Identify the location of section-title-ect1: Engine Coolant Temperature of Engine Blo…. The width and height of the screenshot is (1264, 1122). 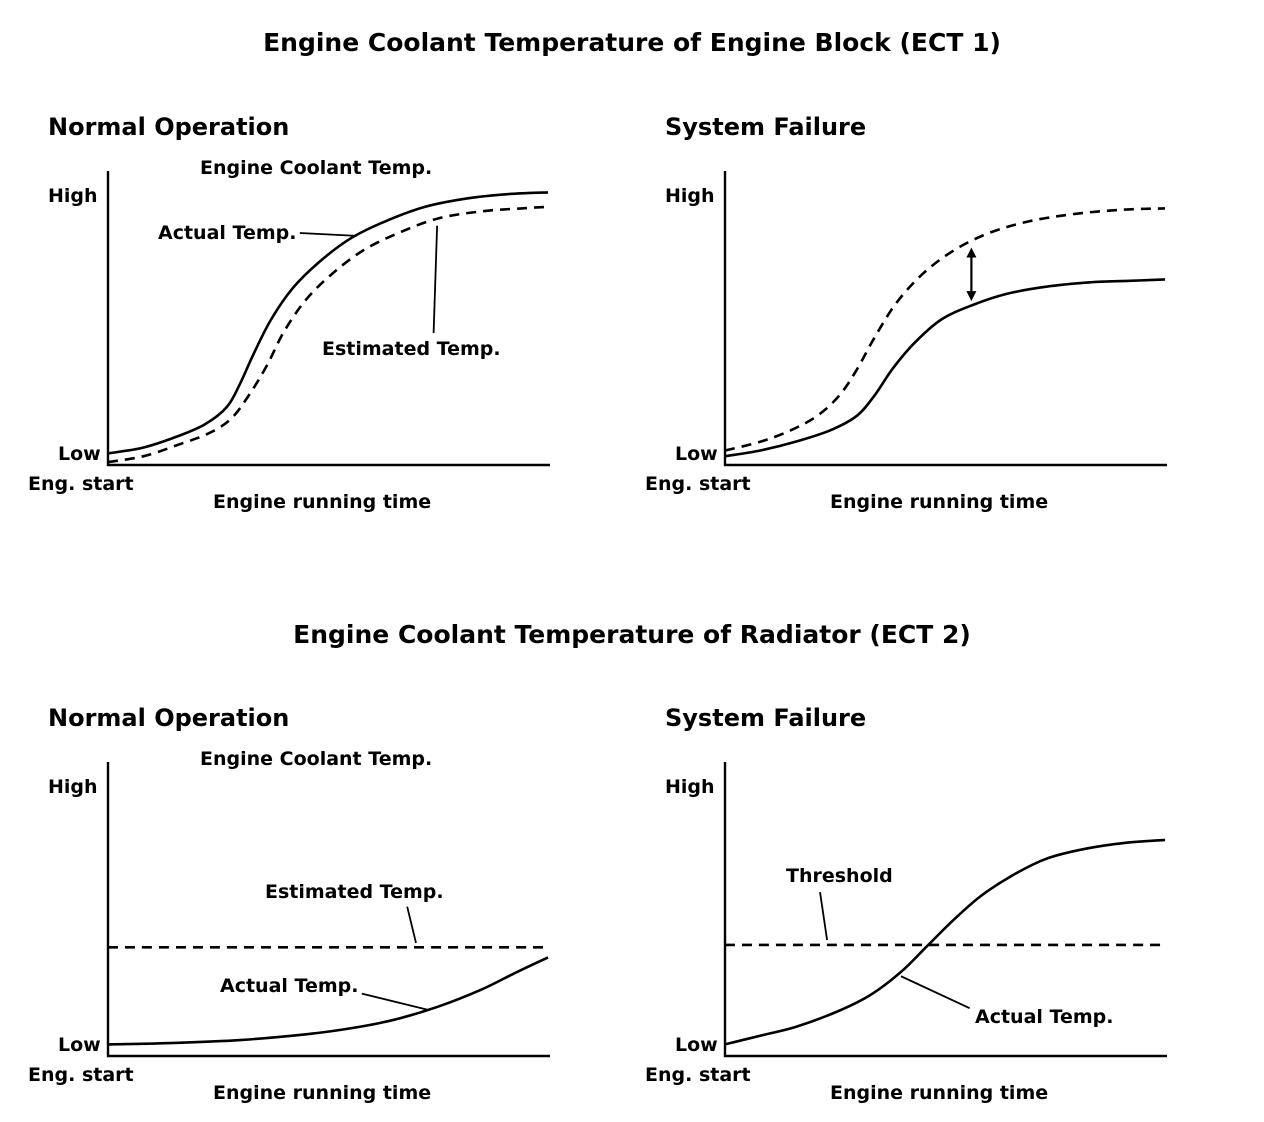
(632, 42).